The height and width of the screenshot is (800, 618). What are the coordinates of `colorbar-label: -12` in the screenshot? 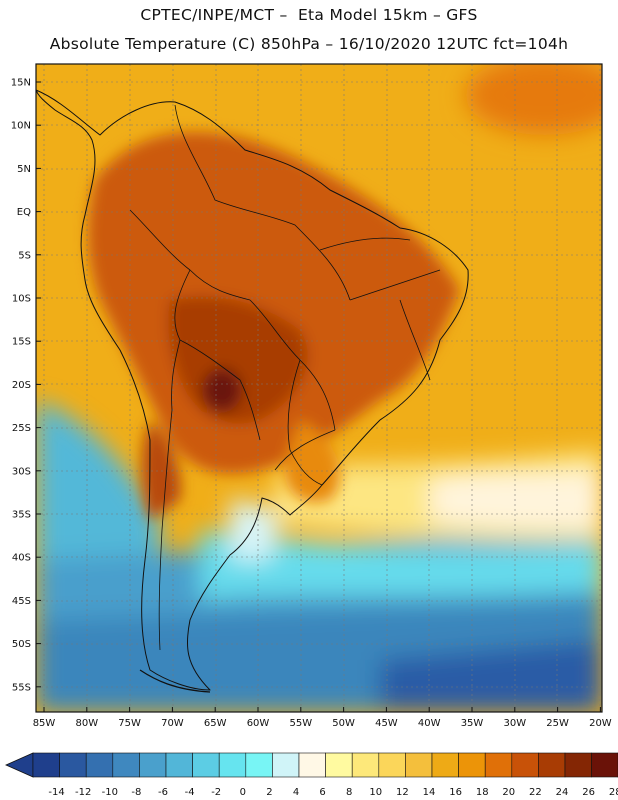 It's located at (83, 792).